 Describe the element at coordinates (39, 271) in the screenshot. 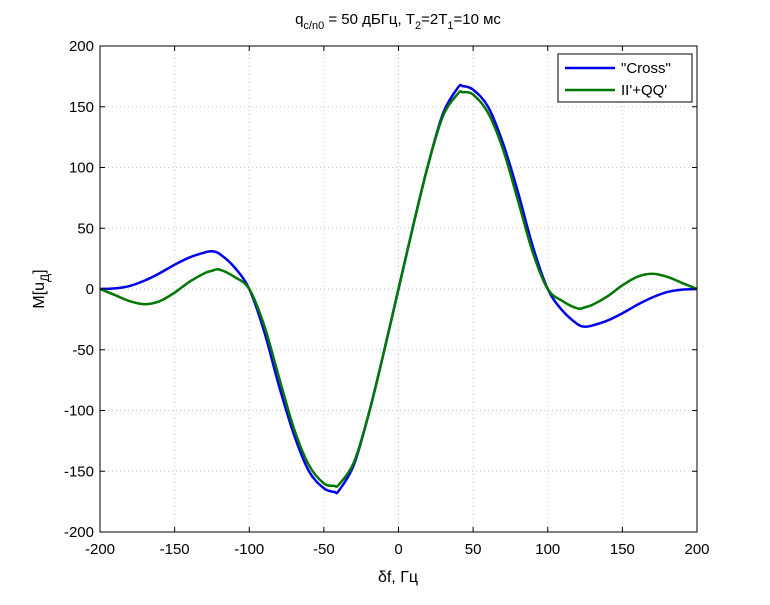

I see `y-label-close: ]` at that location.